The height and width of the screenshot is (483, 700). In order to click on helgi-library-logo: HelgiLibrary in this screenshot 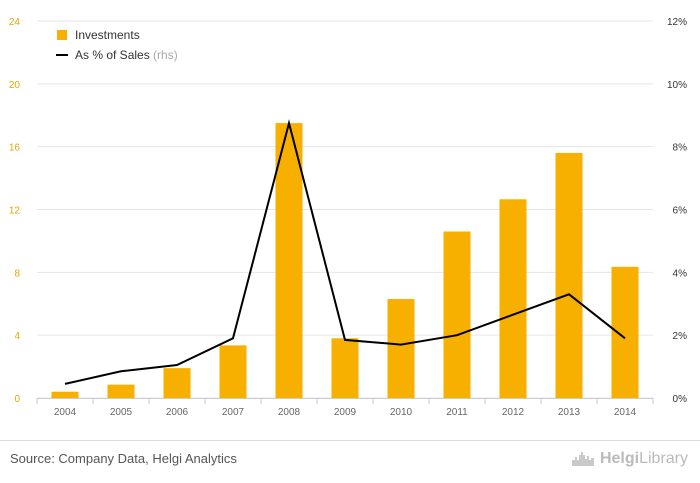, I will do `click(629, 459)`.